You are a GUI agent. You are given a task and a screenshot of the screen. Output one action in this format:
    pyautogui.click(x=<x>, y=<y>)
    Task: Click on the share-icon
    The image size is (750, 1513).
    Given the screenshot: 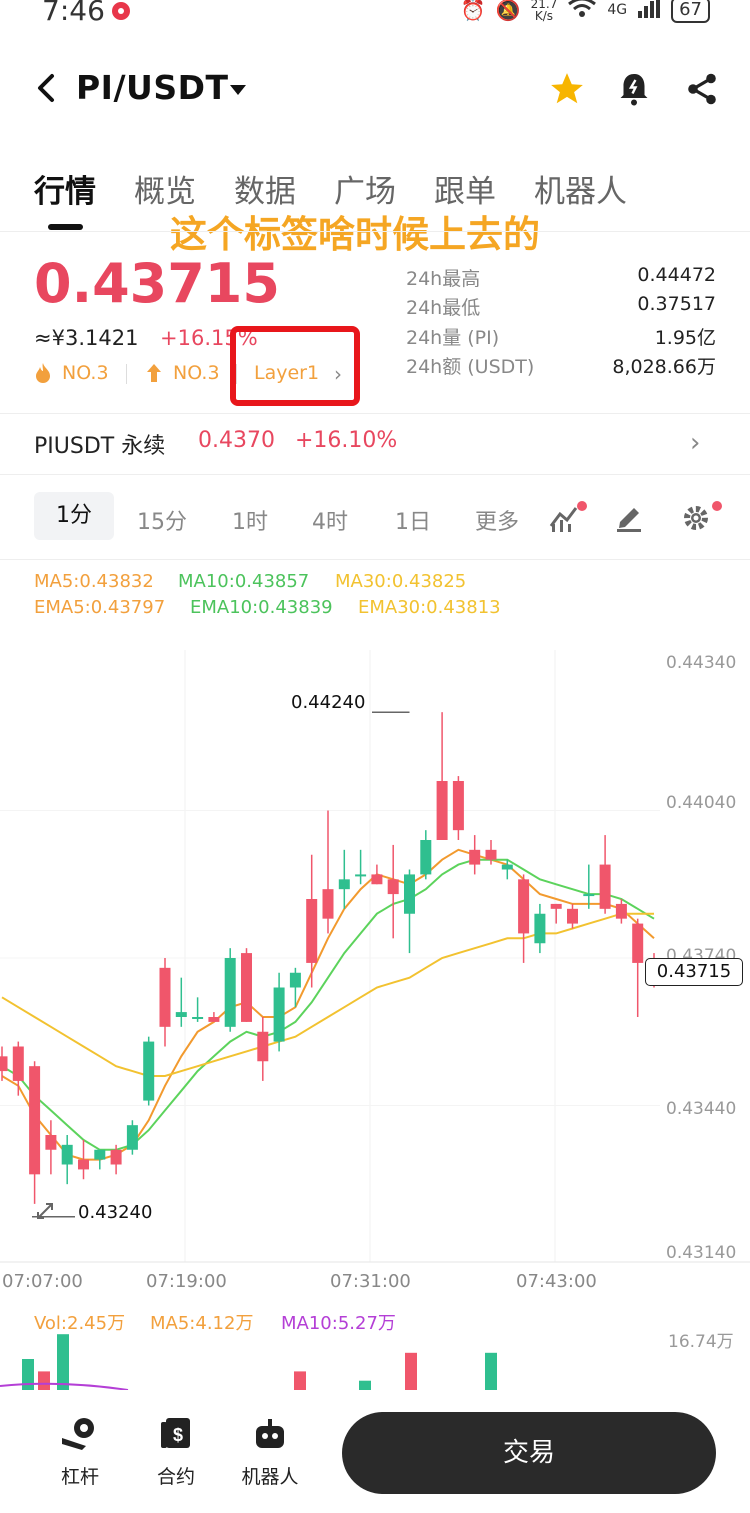 What is the action you would take?
    pyautogui.click(x=702, y=91)
    